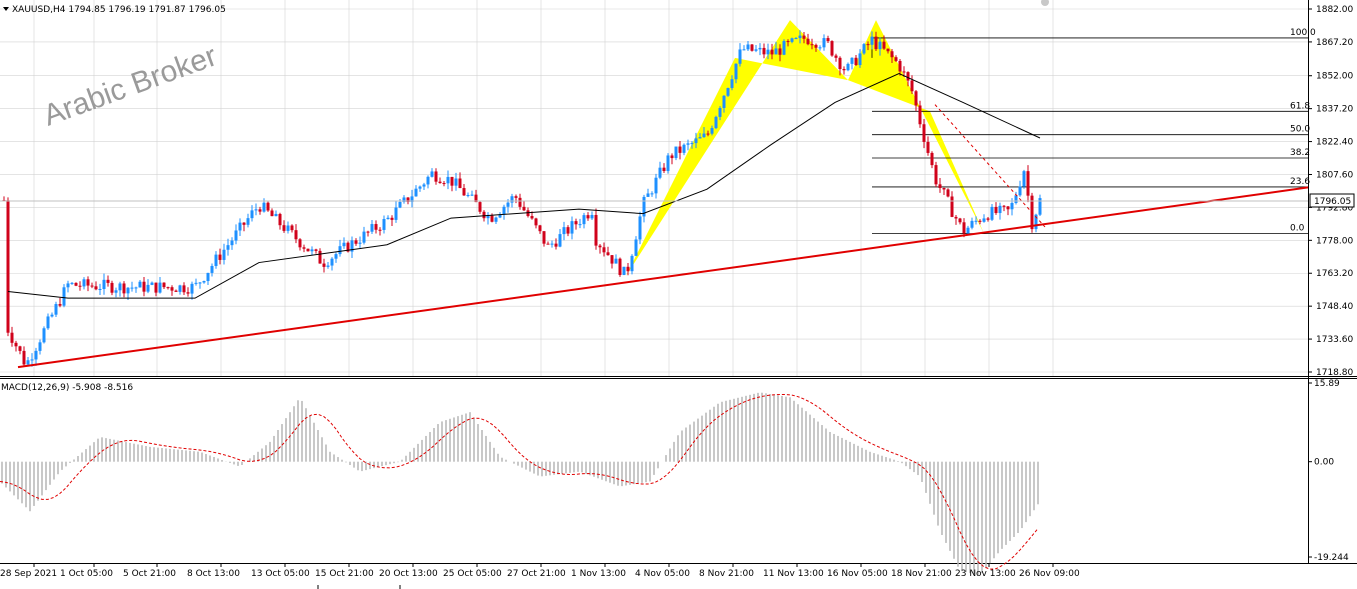 This screenshot has height=589, width=1357. What do you see at coordinates (6, 9) in the screenshot?
I see `collapse-arrow-icon` at bounding box center [6, 9].